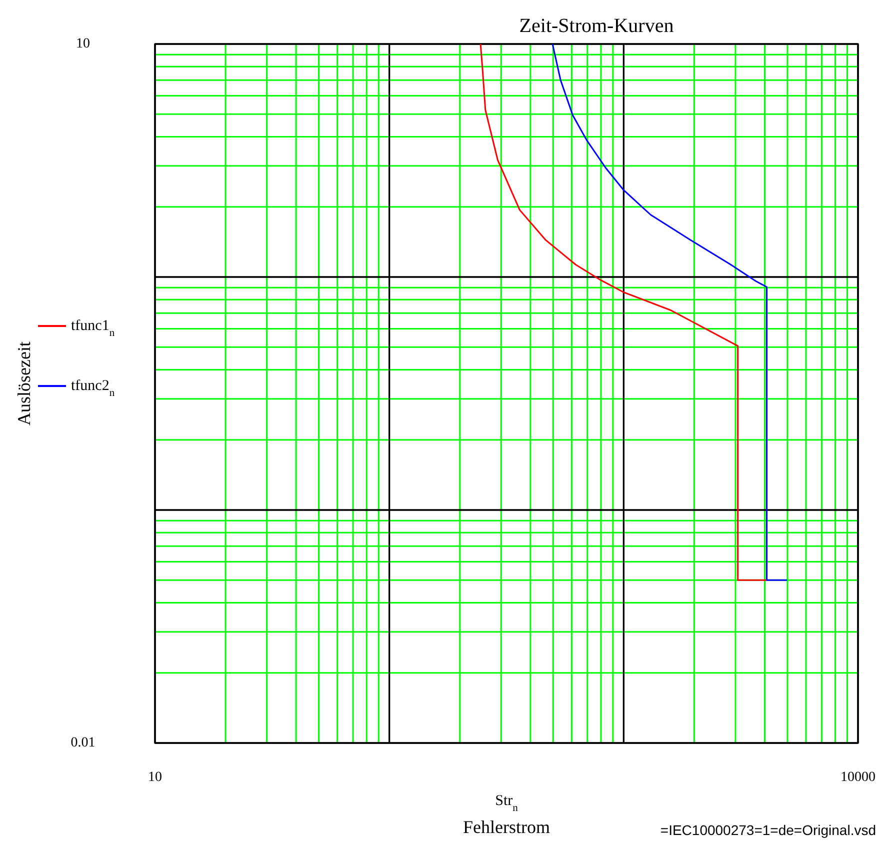 The width and height of the screenshot is (882, 841). Describe the element at coordinates (93, 388) in the screenshot. I see `legend-label: tfunc2$_{n}$` at that location.